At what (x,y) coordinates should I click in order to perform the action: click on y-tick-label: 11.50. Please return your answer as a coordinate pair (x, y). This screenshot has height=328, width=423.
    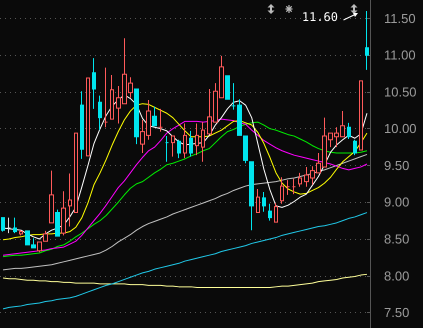
    Looking at the image, I should click on (400, 18).